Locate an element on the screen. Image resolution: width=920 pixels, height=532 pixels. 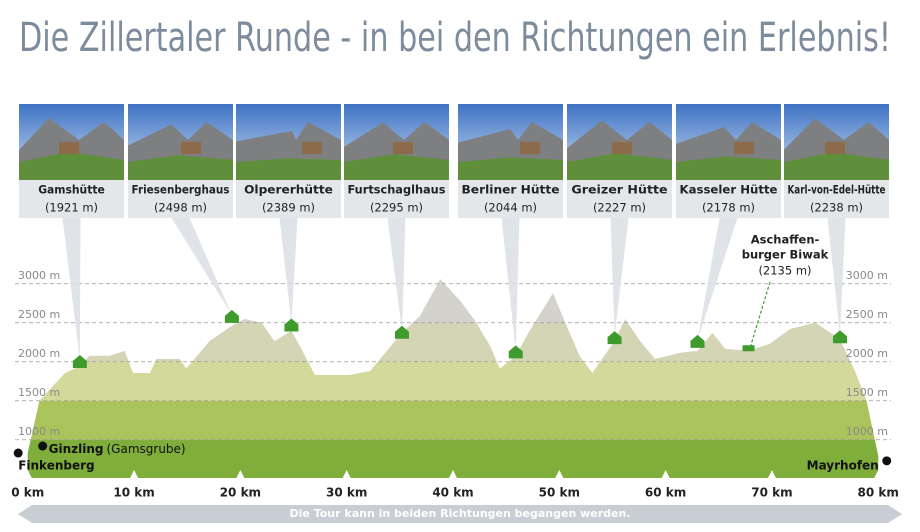
bivouac-elevation: (2135 m) is located at coordinates (784, 271).